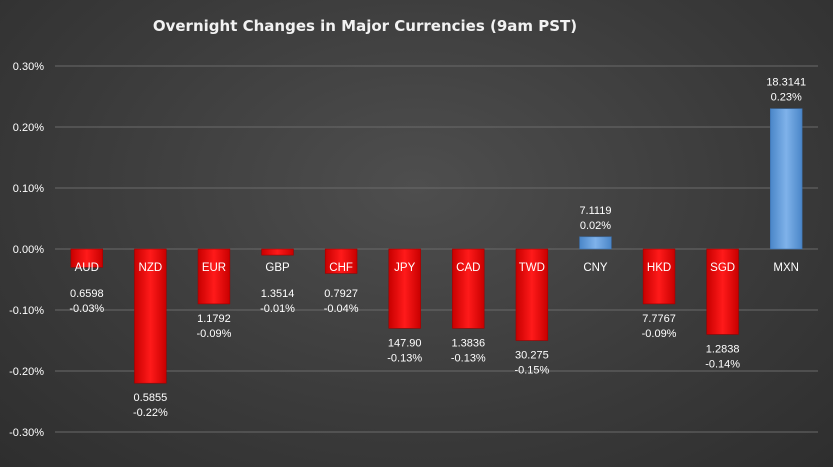 The width and height of the screenshot is (833, 467). What do you see at coordinates (150, 413) in the screenshot?
I see `data-label-change: -0.22%` at bounding box center [150, 413].